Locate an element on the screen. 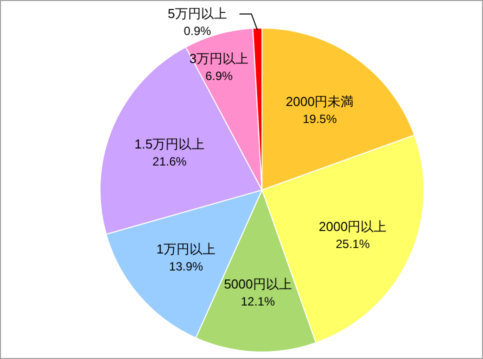  data-label: 12.1% is located at coordinates (258, 301).